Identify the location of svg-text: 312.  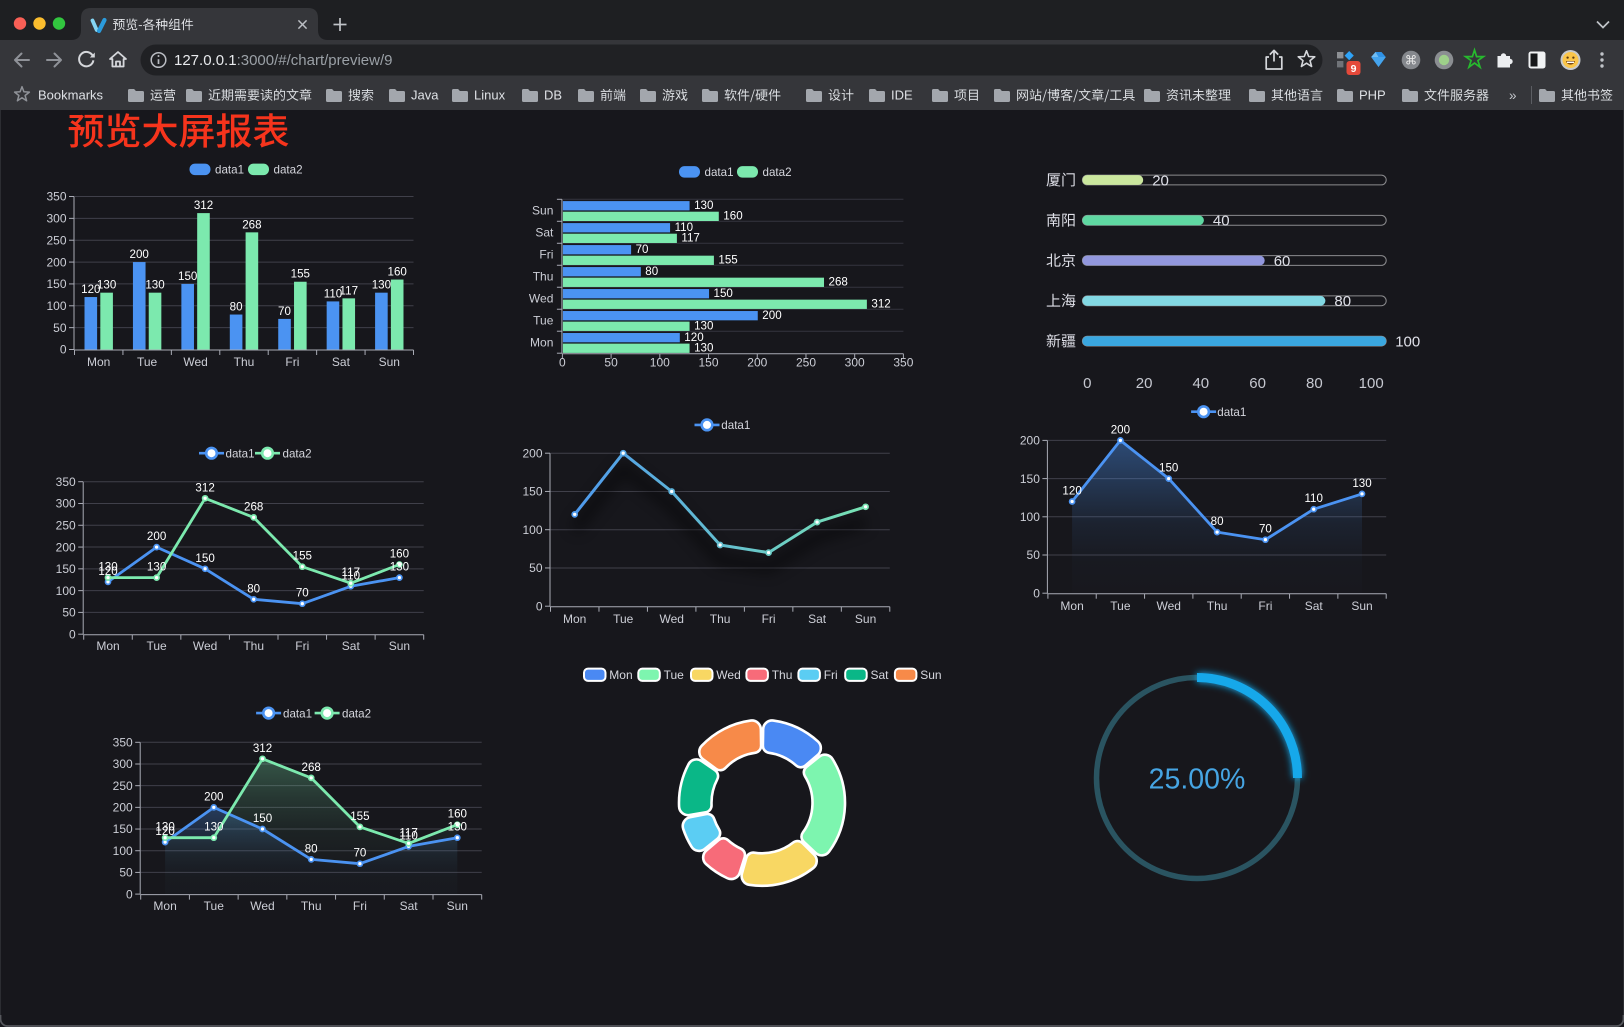
(880, 304).